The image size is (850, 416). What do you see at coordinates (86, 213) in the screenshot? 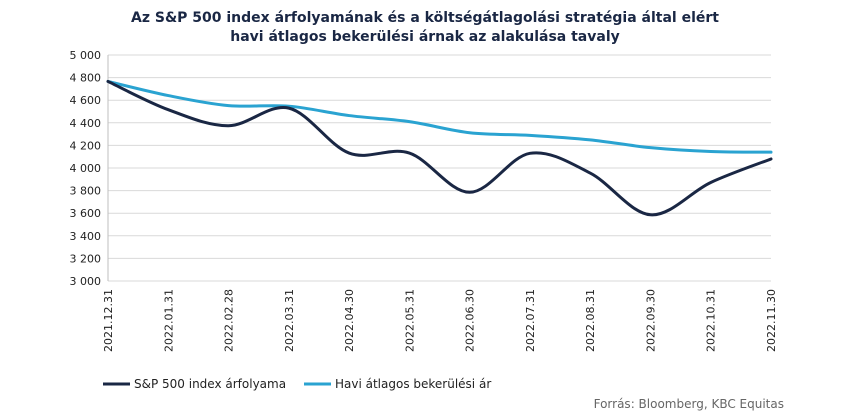
I see `y-tick-label: 3 600` at bounding box center [86, 213].